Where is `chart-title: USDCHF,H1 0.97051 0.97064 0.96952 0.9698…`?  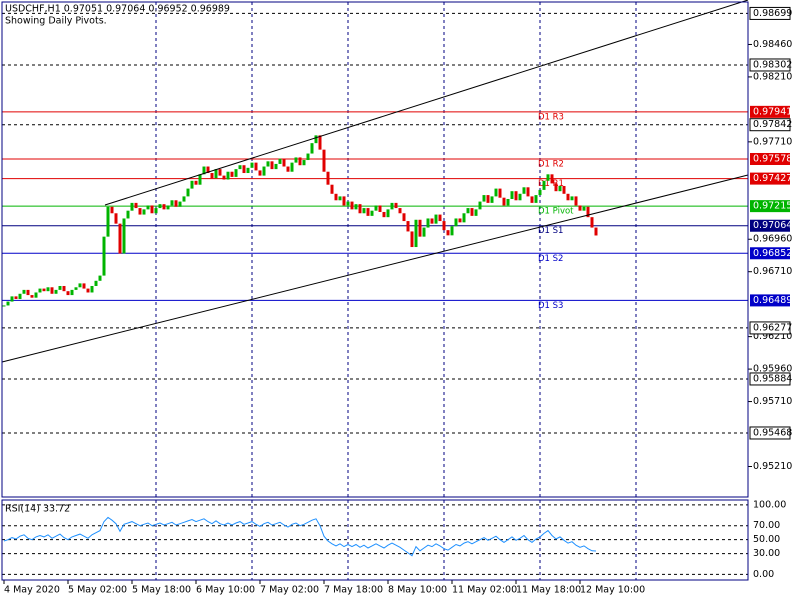 chart-title: USDCHF,H1 0.97051 0.97064 0.96952 0.9698… is located at coordinates (117, 9).